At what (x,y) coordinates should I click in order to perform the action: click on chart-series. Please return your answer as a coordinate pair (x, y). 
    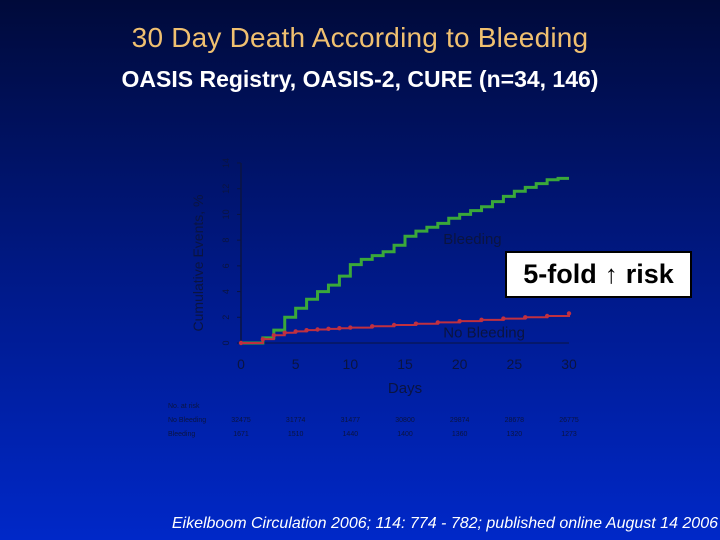
    Looking at the image, I should click on (405, 261).